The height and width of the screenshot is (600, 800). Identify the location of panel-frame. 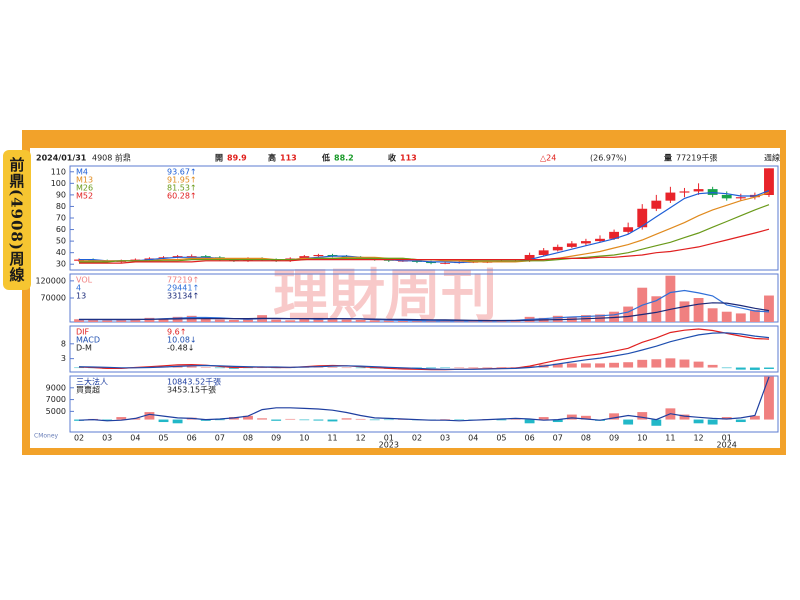
(424, 349).